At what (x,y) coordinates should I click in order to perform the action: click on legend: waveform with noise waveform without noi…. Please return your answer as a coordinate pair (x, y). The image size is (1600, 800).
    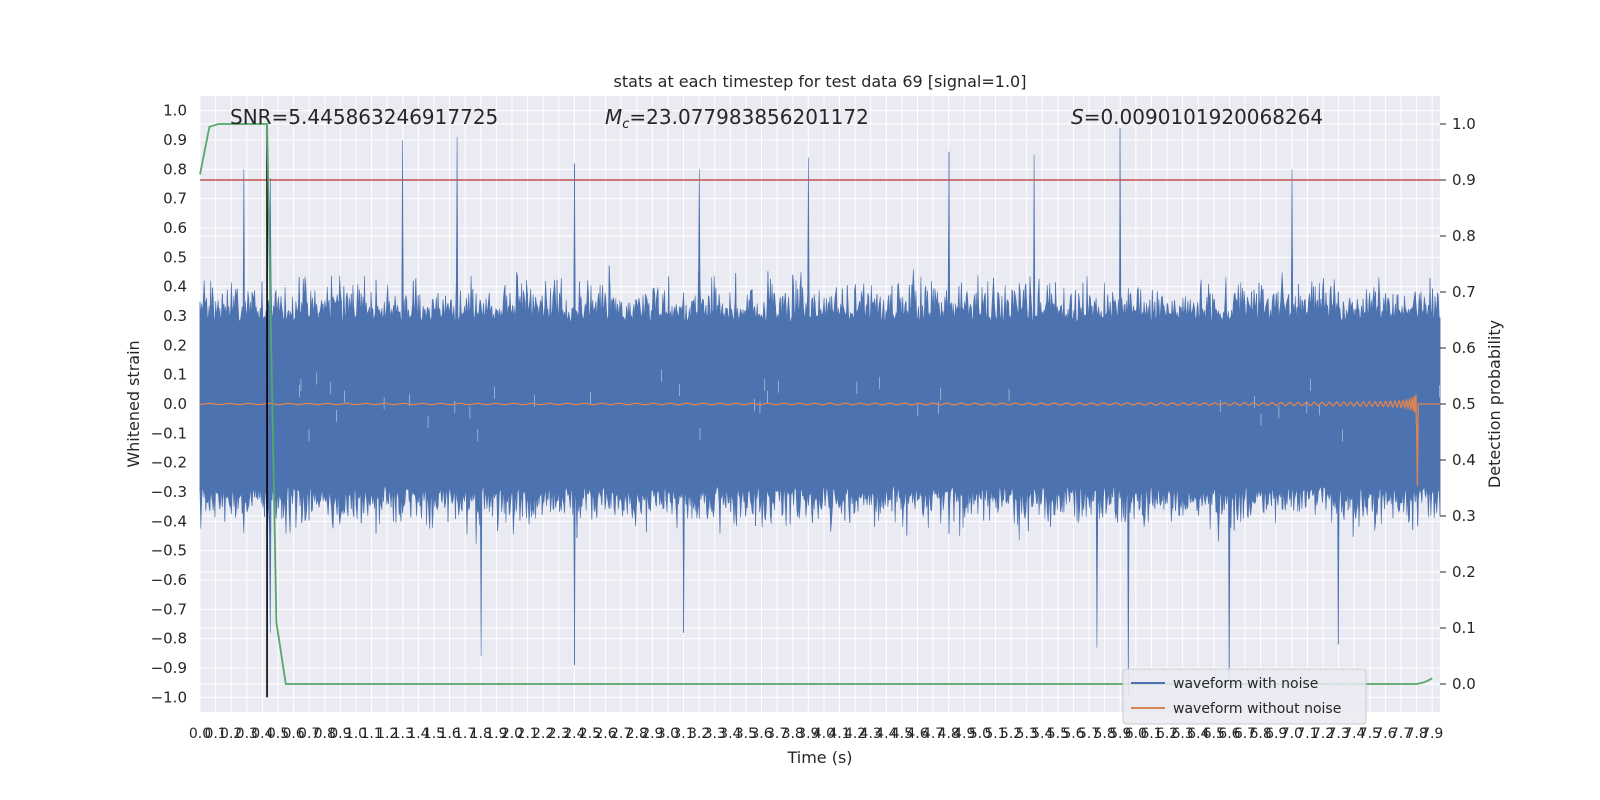
    Looking at the image, I should click on (1244, 696).